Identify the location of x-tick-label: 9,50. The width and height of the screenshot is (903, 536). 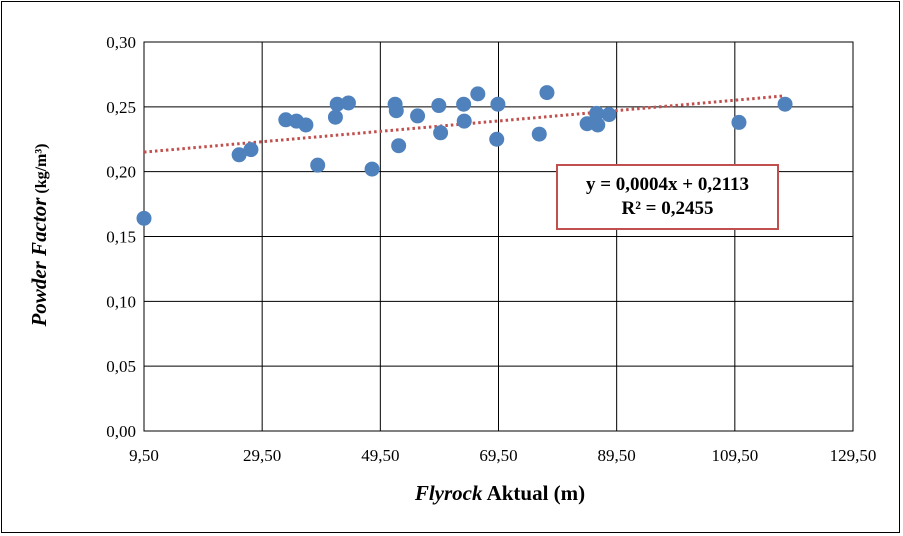
(144, 455).